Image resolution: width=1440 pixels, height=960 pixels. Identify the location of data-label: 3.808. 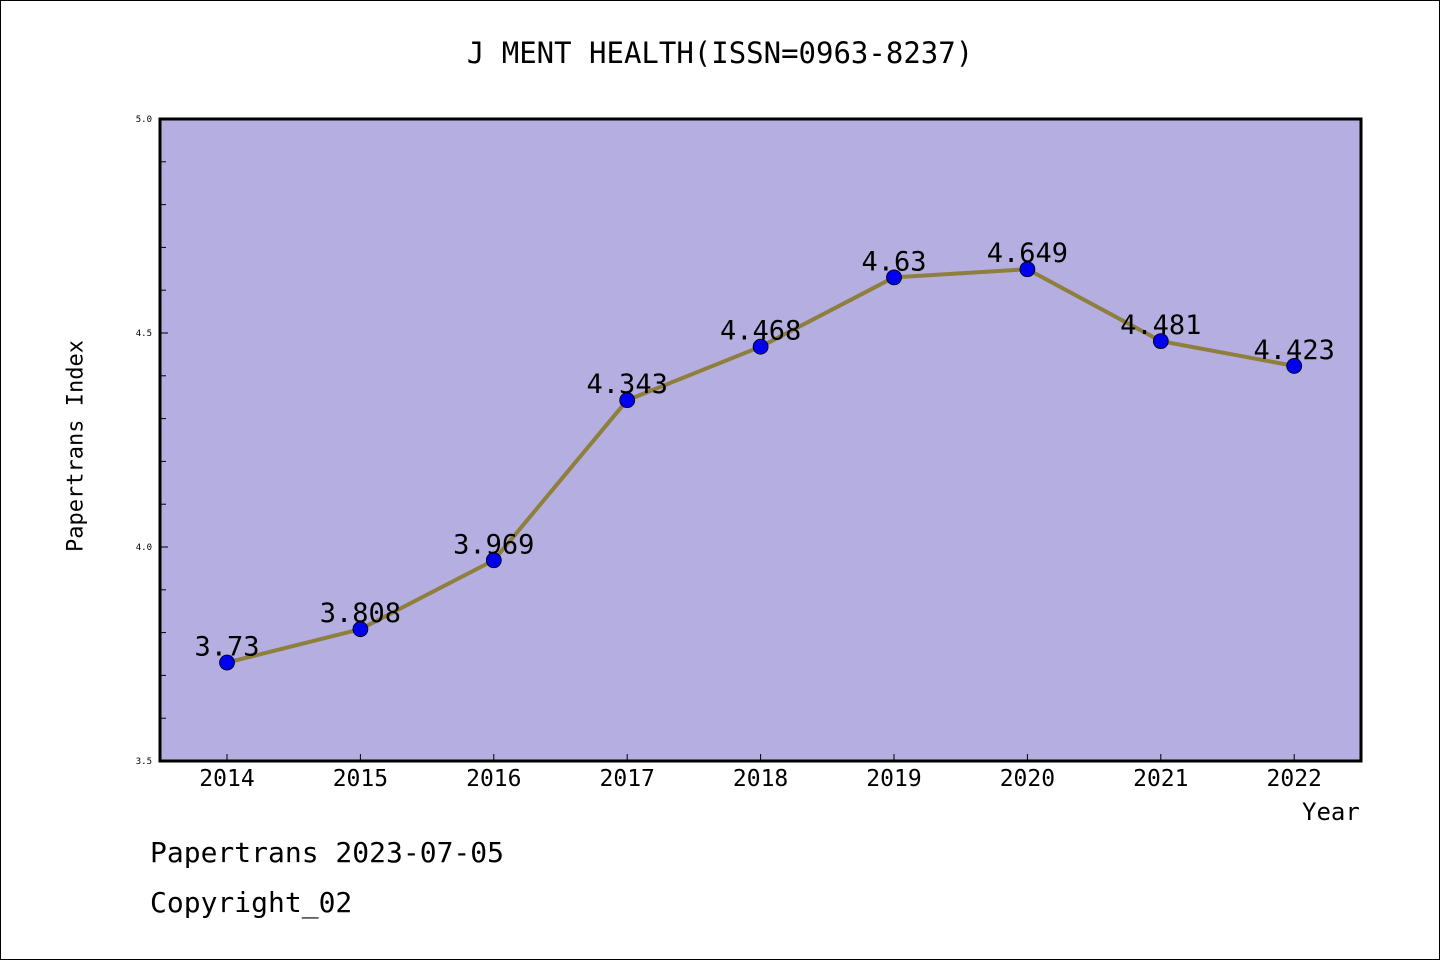
(360, 613).